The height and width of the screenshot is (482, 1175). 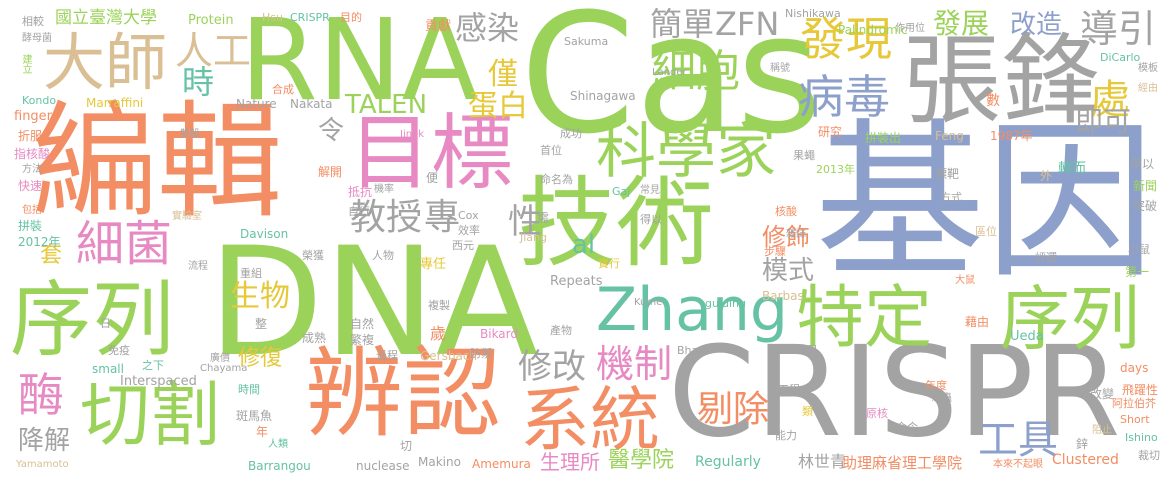 What do you see at coordinates (965, 280) in the screenshot?
I see `word-dashu: 大鼠` at bounding box center [965, 280].